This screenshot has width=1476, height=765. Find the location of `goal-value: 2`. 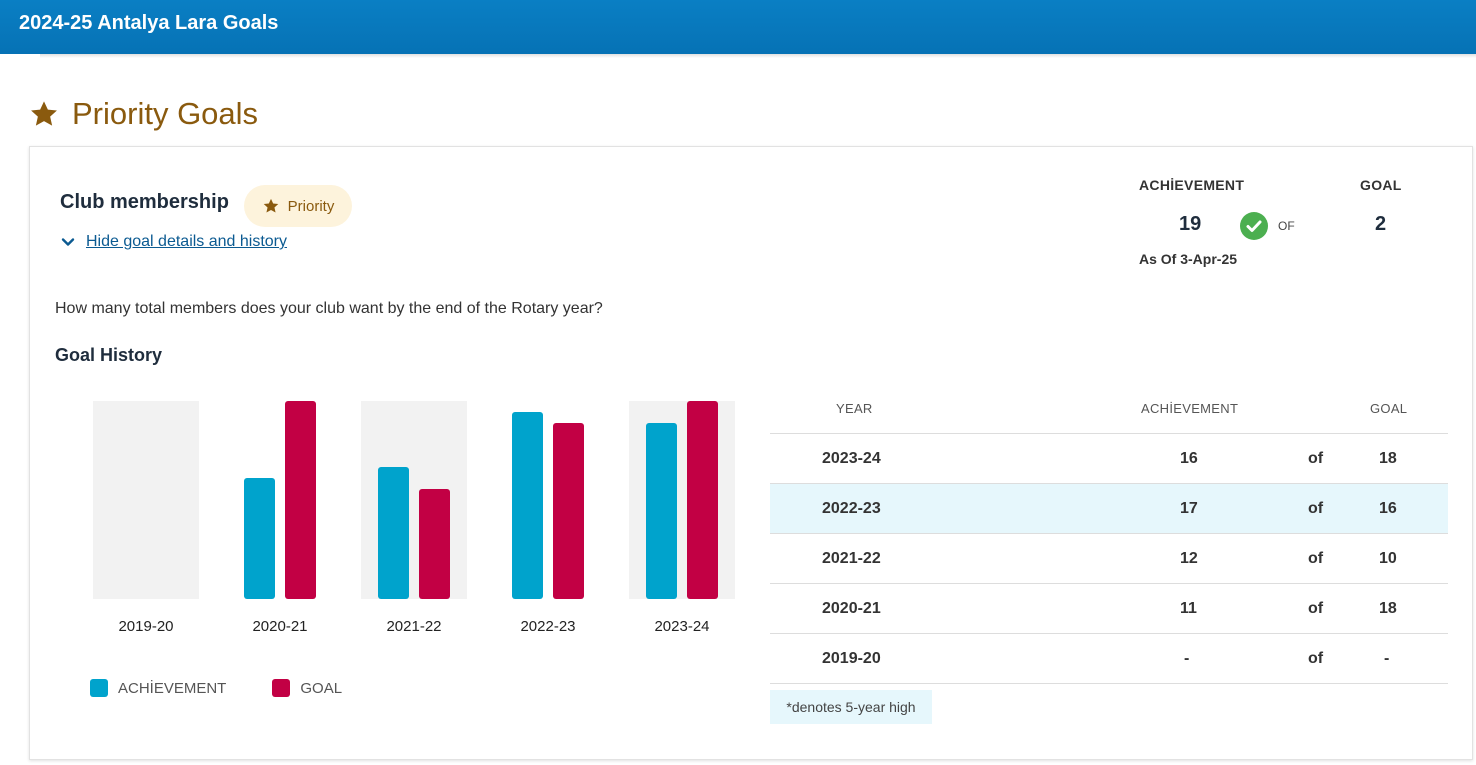

goal-value: 2 is located at coordinates (1381, 224).